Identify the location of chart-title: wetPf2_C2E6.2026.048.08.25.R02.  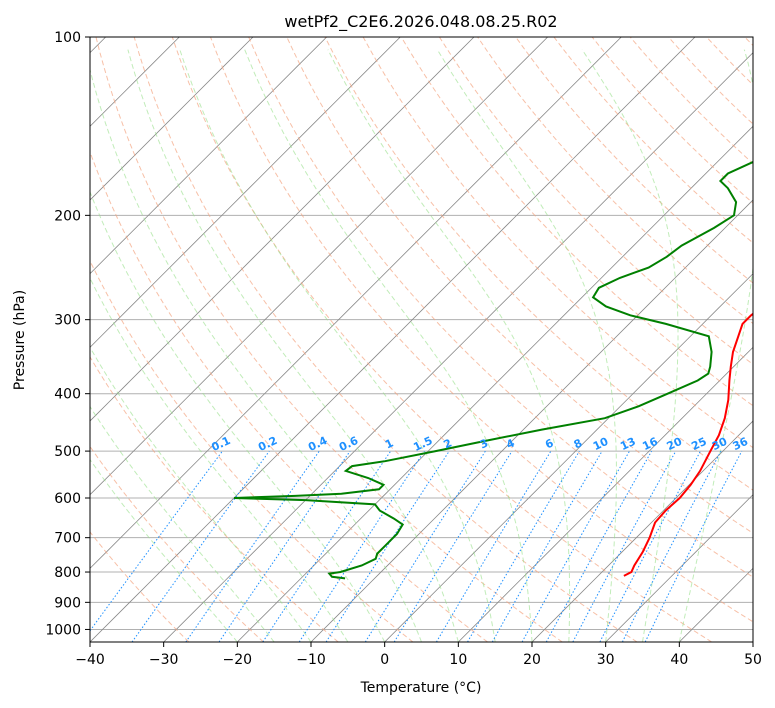
(420, 22).